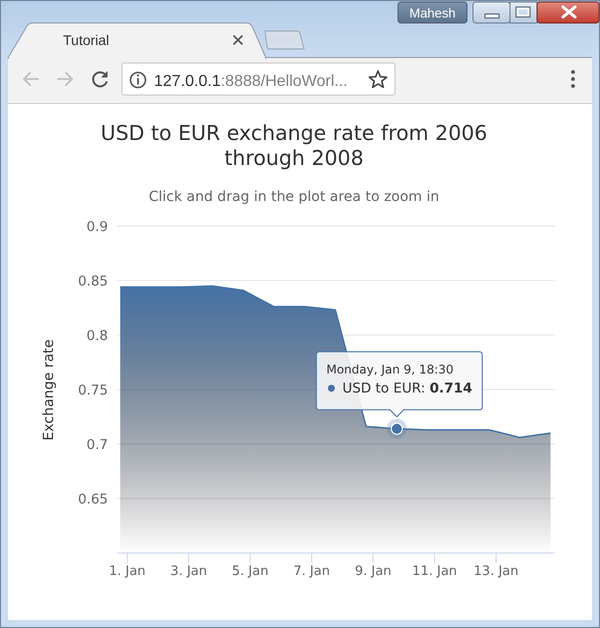 This screenshot has height=628, width=600. I want to click on y-axis-title: Exchange rate, so click(49, 390).